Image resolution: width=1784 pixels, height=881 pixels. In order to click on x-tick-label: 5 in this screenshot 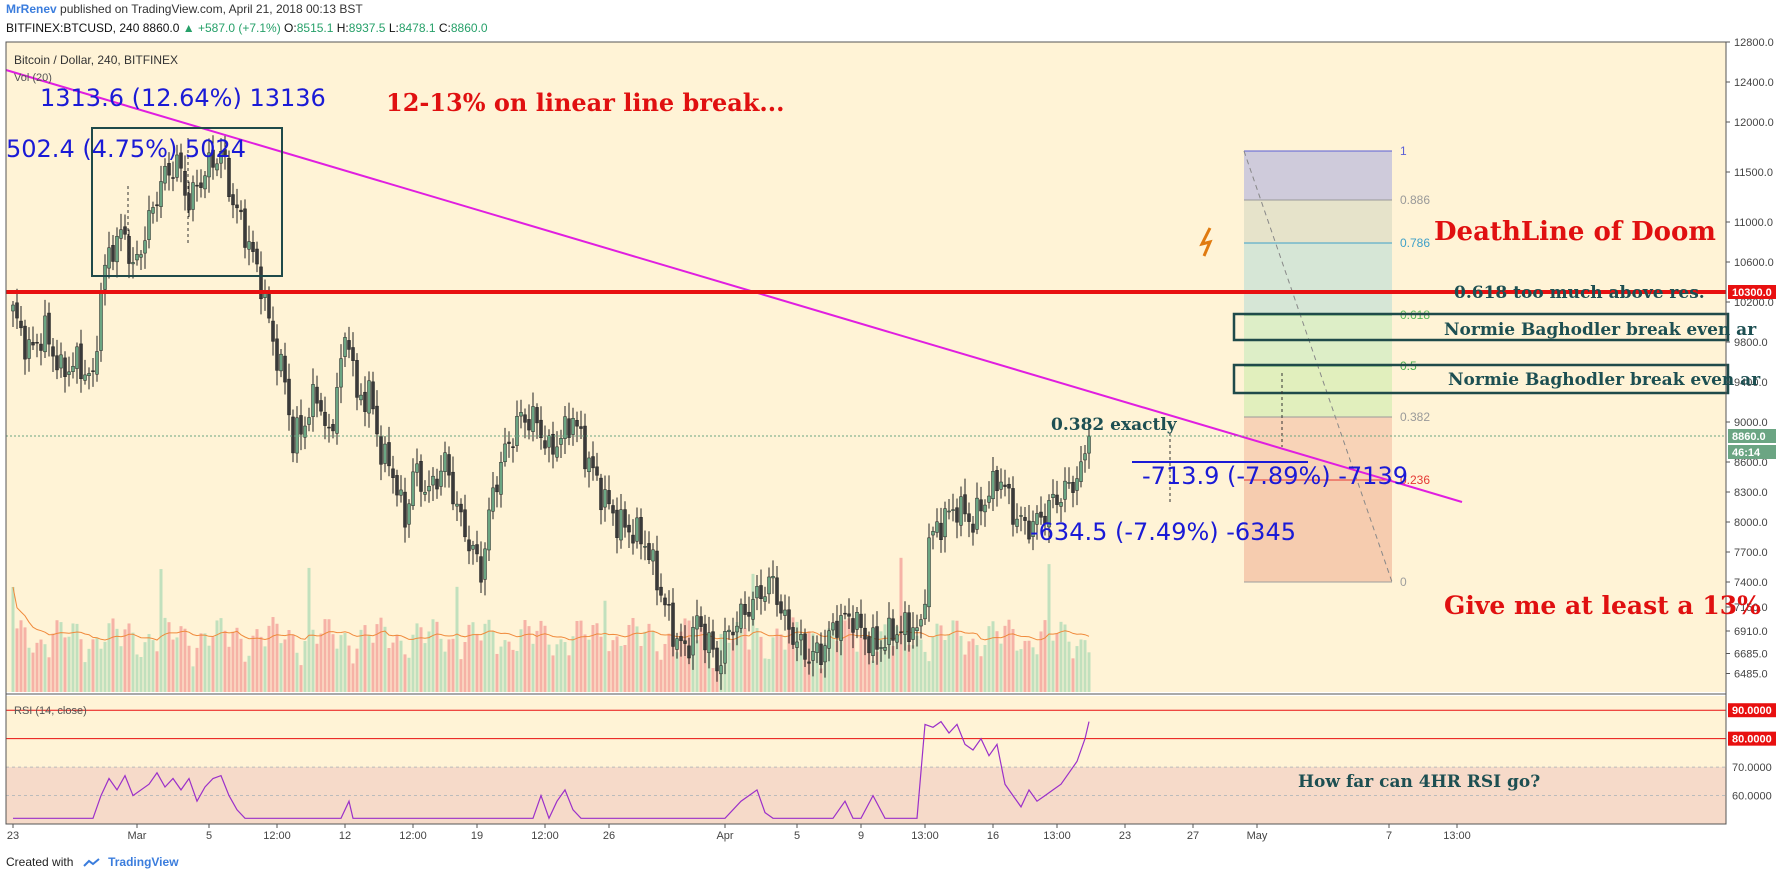, I will do `click(209, 836)`.